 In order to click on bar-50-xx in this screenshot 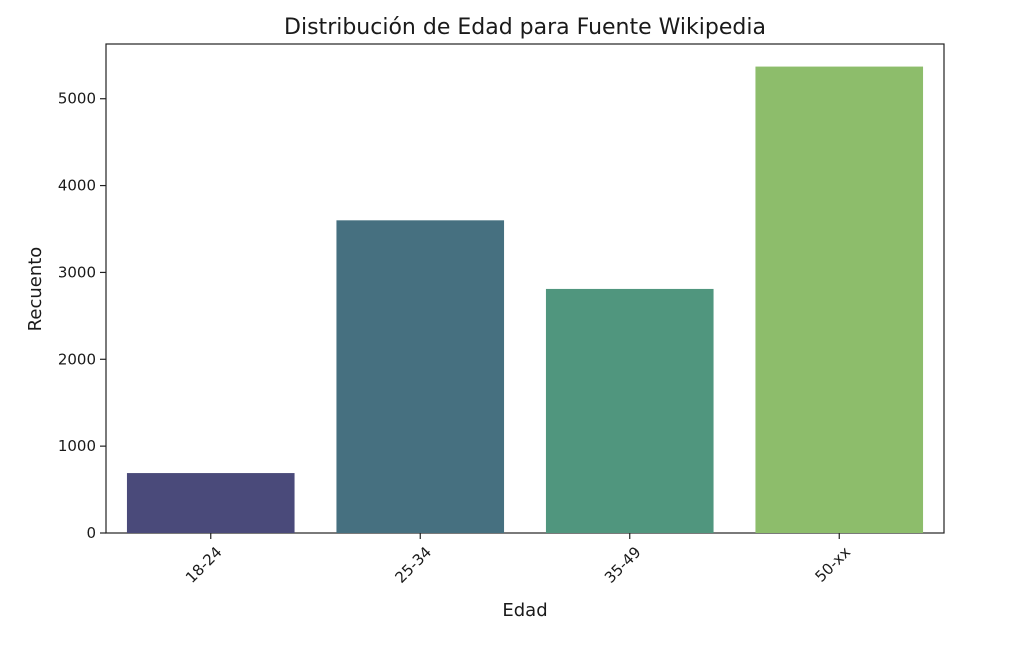, I will do `click(839, 300)`.